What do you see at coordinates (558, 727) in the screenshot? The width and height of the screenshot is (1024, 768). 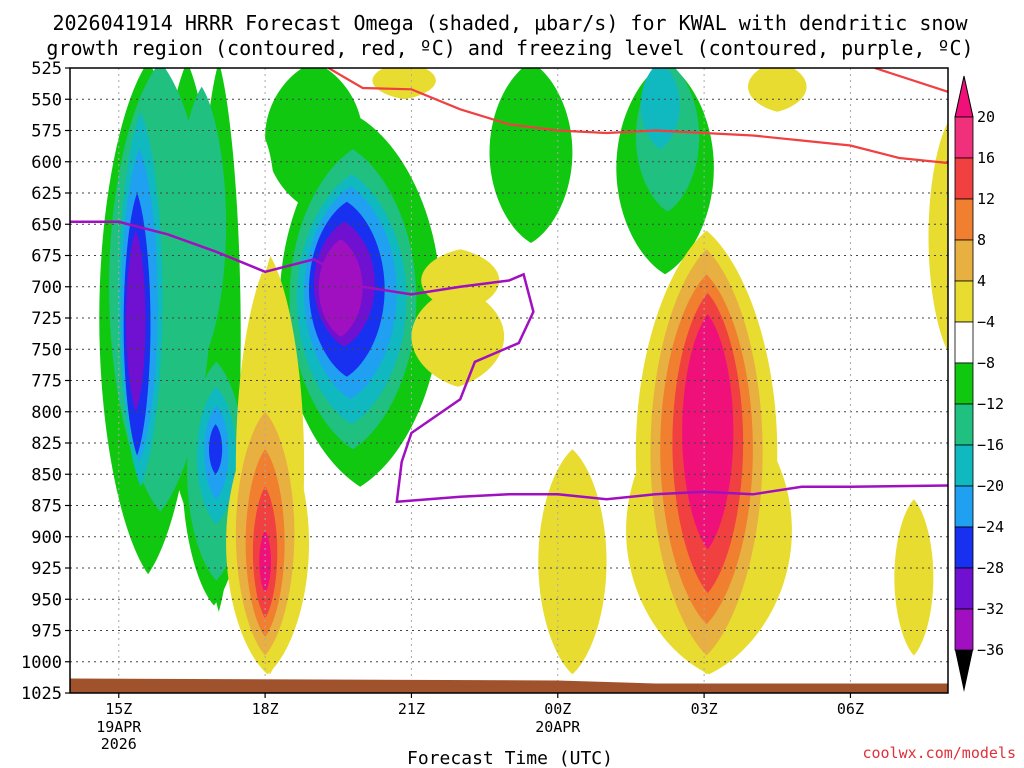 I see `time-tick-sublabel: 20APR` at bounding box center [558, 727].